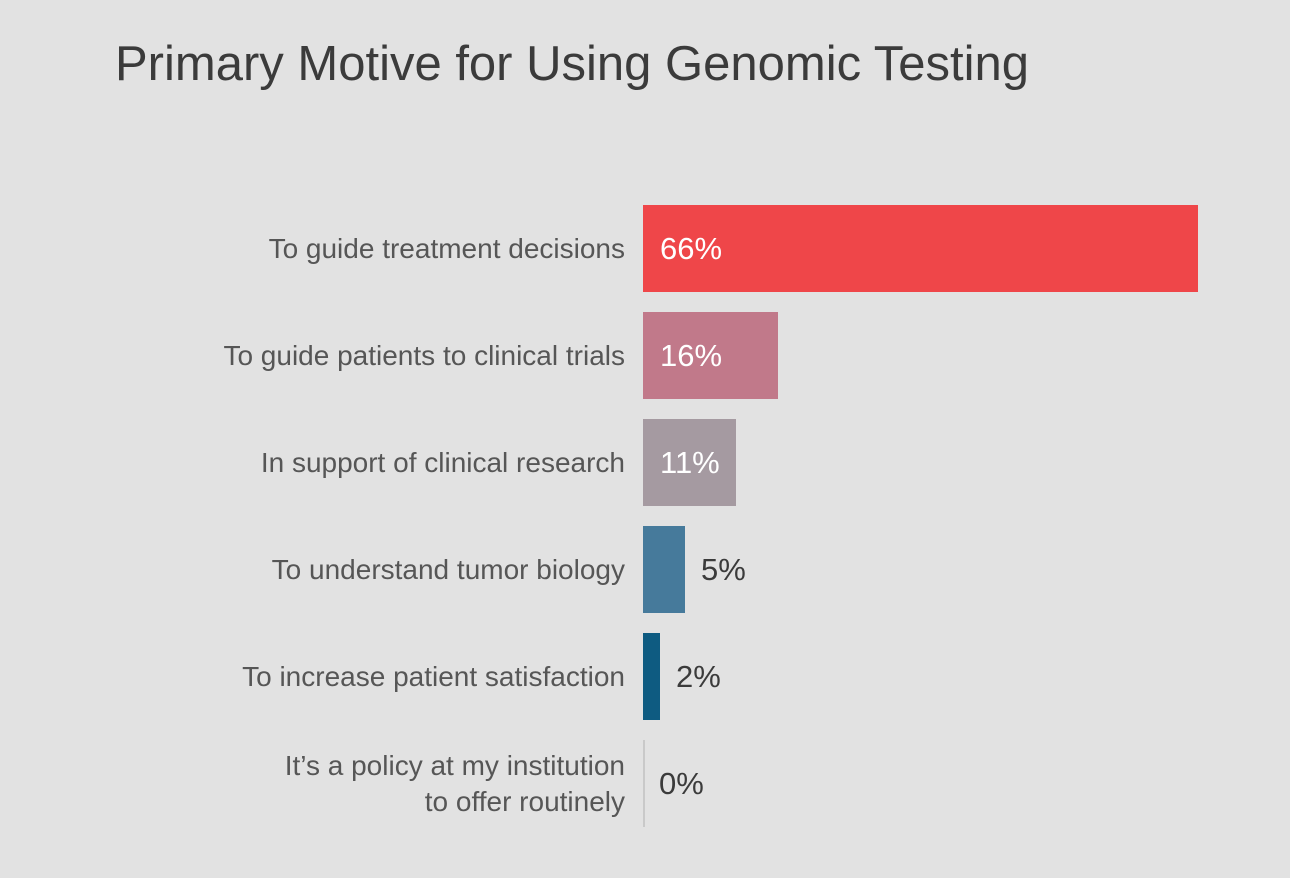 This screenshot has height=878, width=1290. What do you see at coordinates (723, 569) in the screenshot?
I see `value-label-outside: 5%` at bounding box center [723, 569].